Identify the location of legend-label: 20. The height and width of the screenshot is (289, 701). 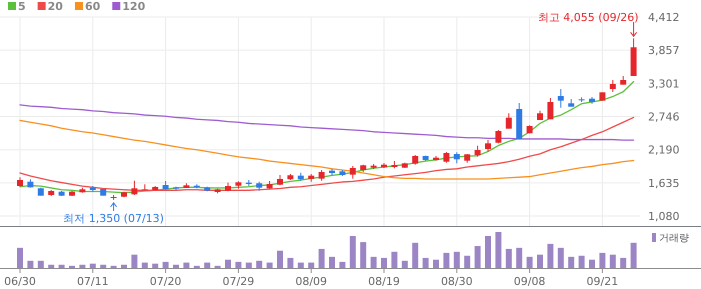
(56, 6).